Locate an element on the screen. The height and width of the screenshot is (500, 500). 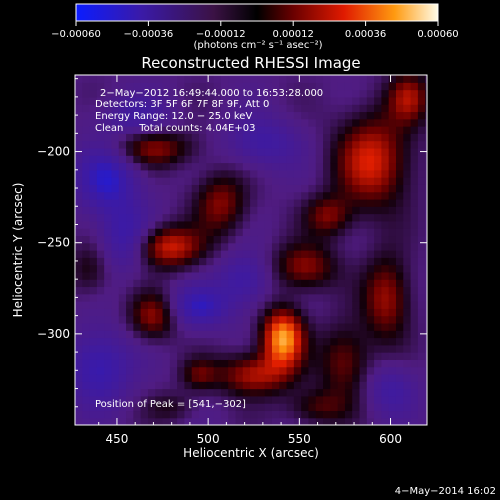
x-tick-label: 500 is located at coordinates (208, 439).